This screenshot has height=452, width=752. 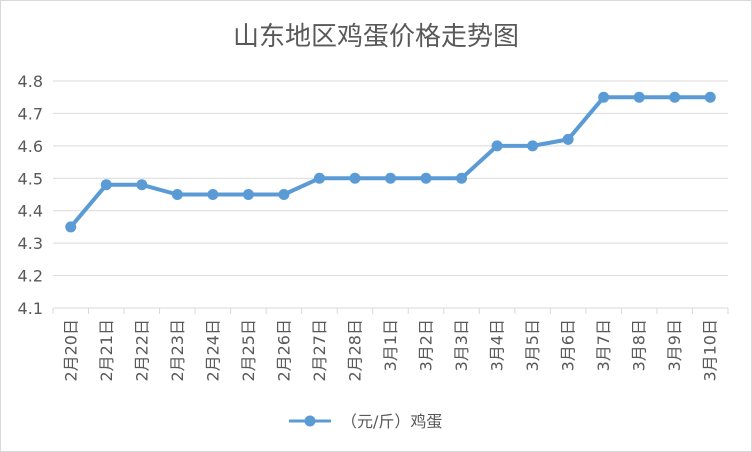 What do you see at coordinates (354, 350) in the screenshot?
I see `x-tick-label: 2月28日` at bounding box center [354, 350].